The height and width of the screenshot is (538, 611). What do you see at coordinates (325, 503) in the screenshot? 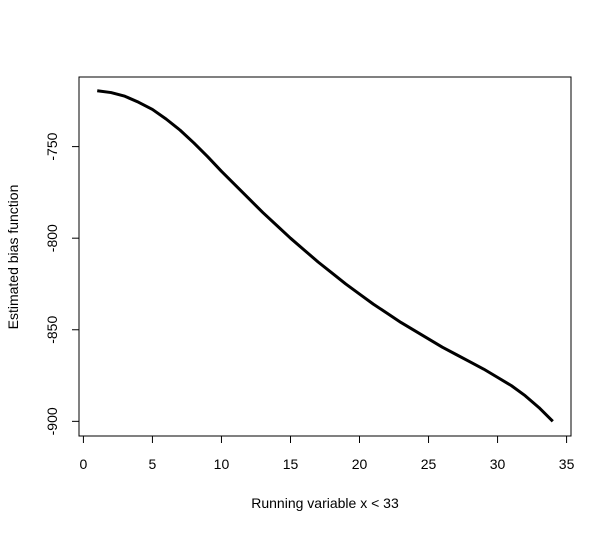
I see `x-axis-label: Running variable x < 33` at bounding box center [325, 503].